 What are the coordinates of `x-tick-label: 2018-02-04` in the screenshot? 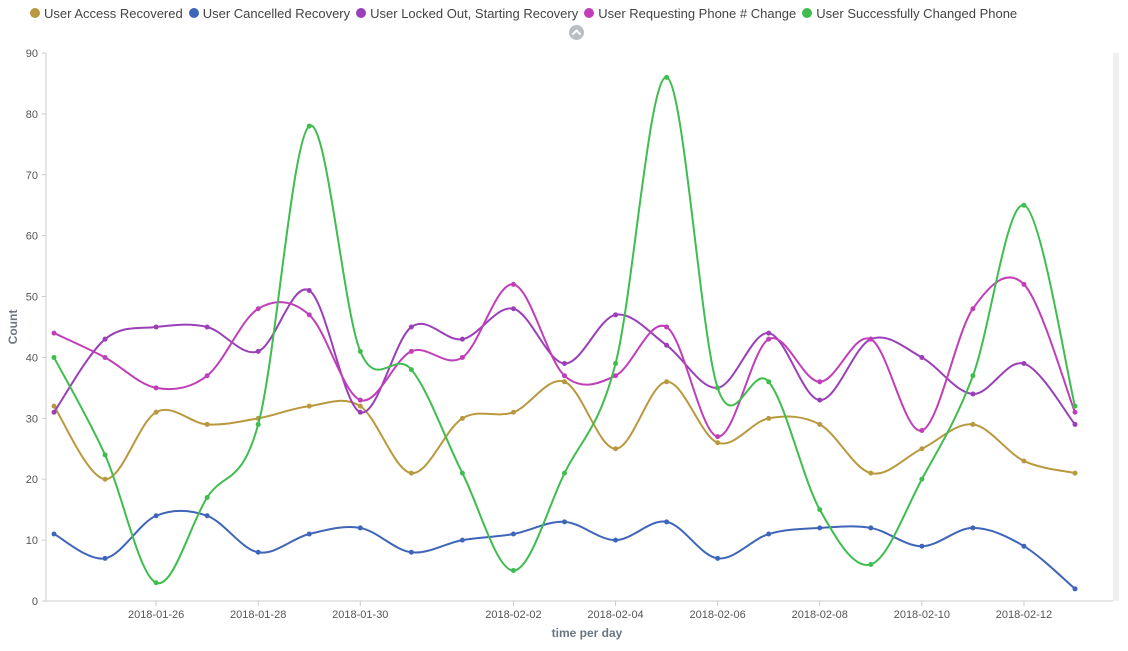 It's located at (615, 615).